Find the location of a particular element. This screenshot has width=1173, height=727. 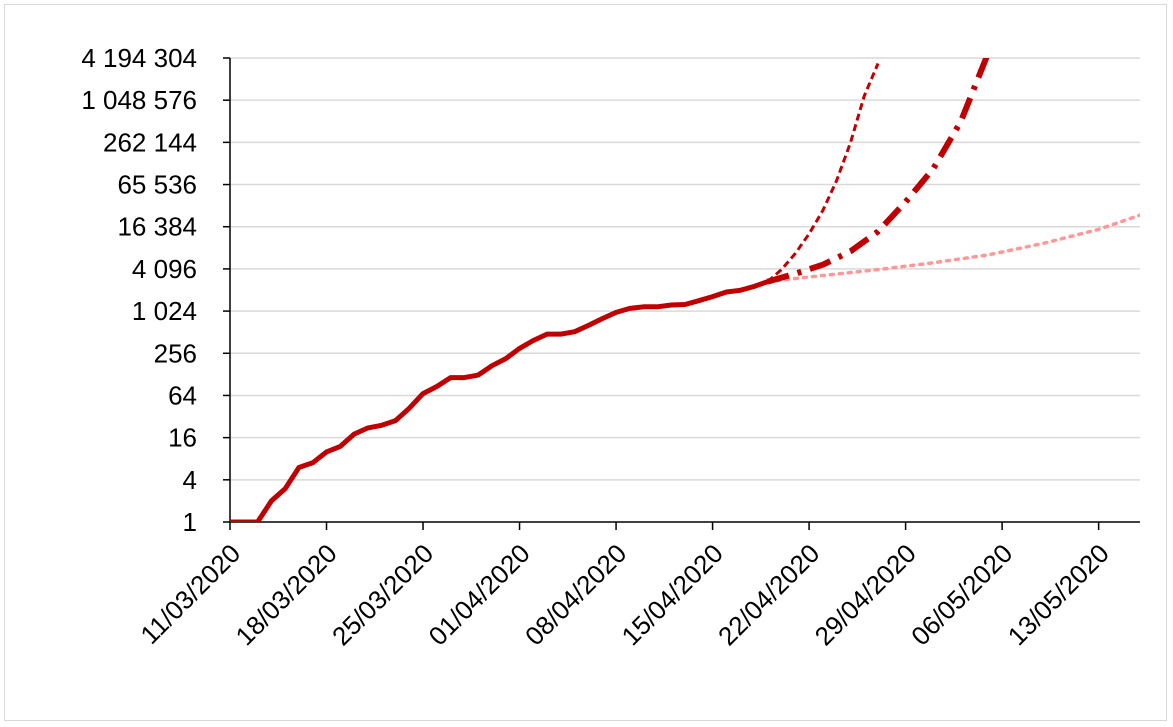

x-tick-label: 13/05/2020 is located at coordinates (1058, 594).